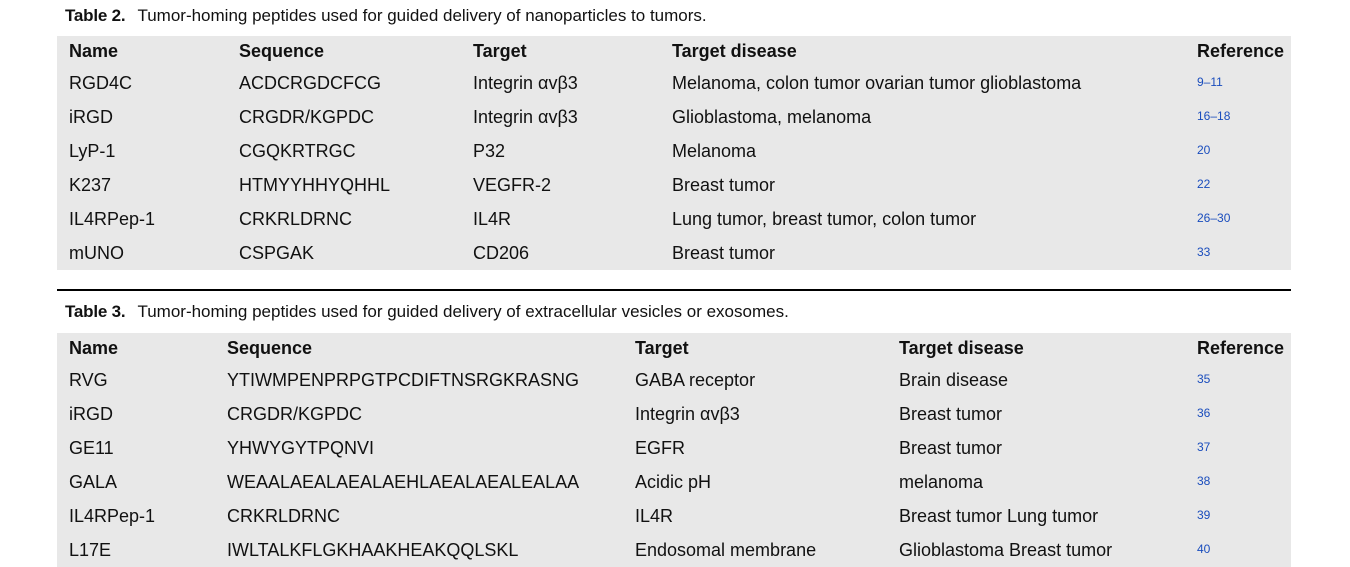 The height and width of the screenshot is (567, 1350). I want to click on cell-reference: 33, so click(1238, 253).